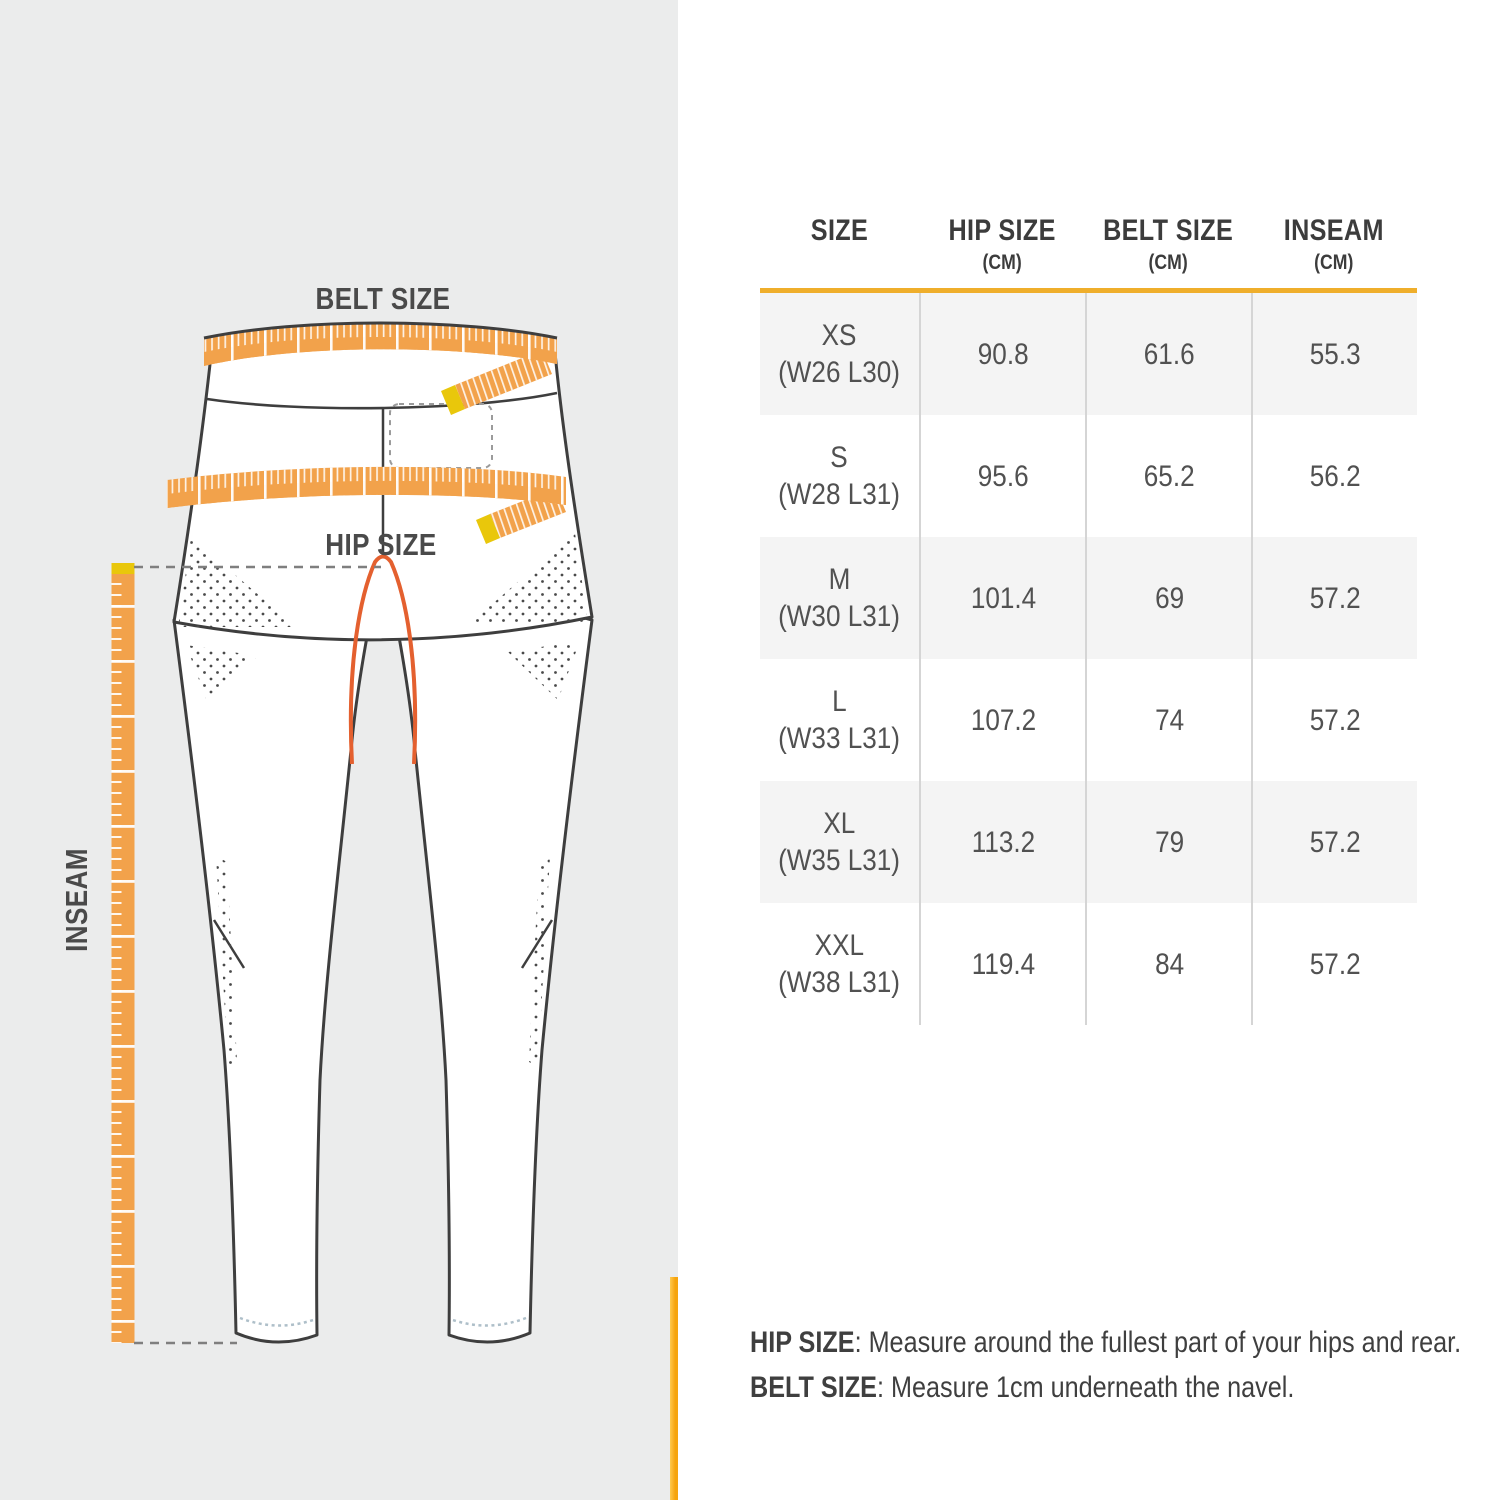  I want to click on accent-bar, so click(674, 1388).